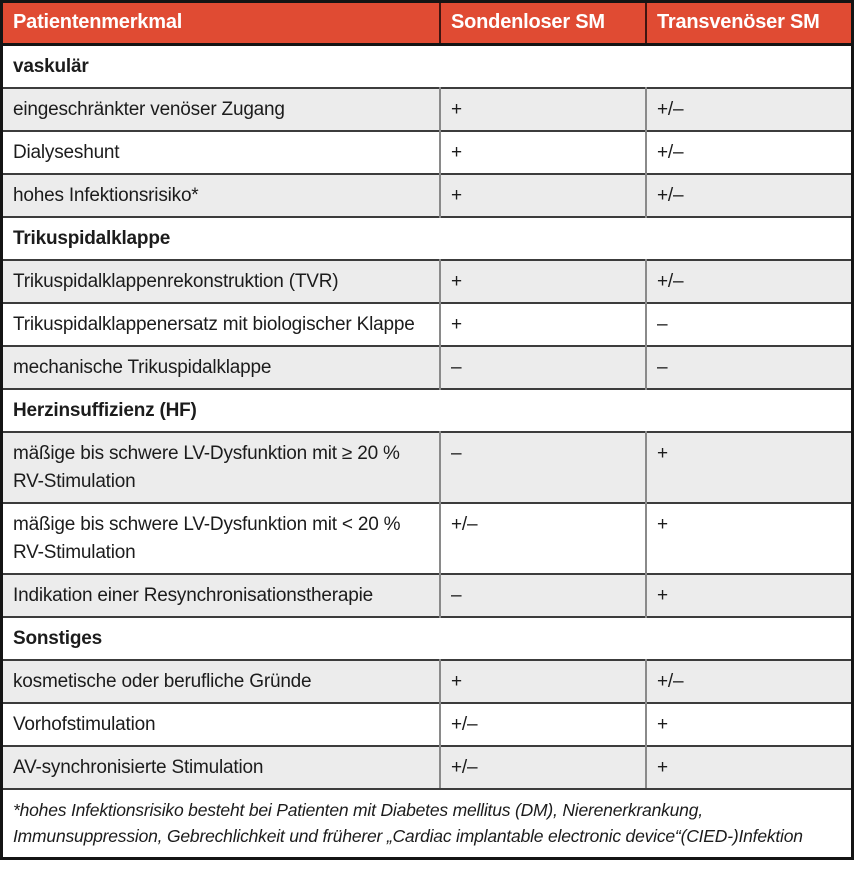 The image size is (854, 896). Describe the element at coordinates (222, 109) in the screenshot. I see `row-label: eingeschränkter venöser Zugang` at that location.